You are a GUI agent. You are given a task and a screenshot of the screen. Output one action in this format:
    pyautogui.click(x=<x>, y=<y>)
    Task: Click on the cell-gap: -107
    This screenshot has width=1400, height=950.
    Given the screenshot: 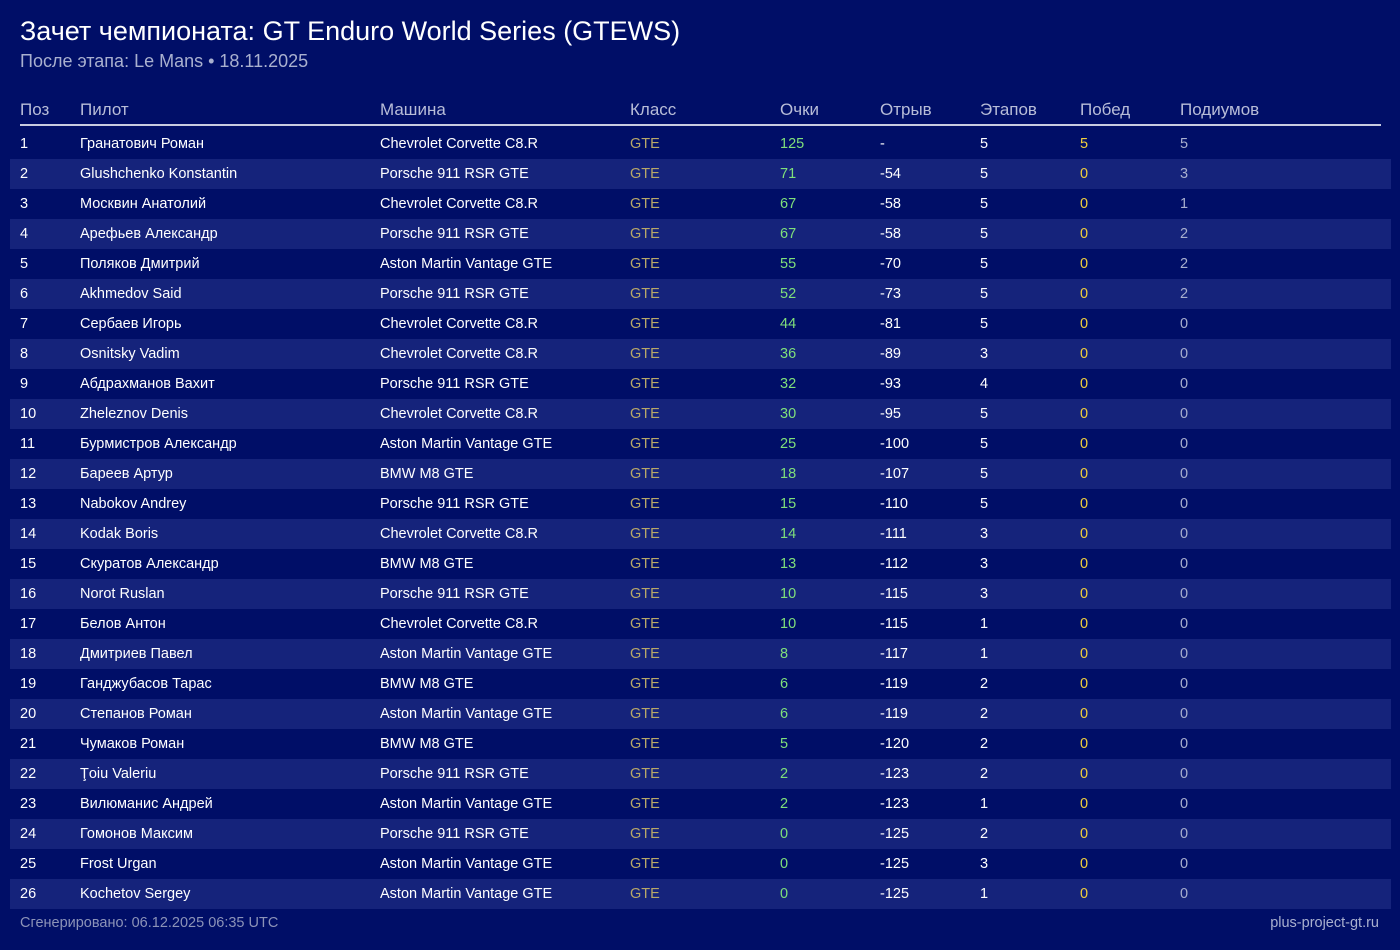 What is the action you would take?
    pyautogui.click(x=895, y=474)
    